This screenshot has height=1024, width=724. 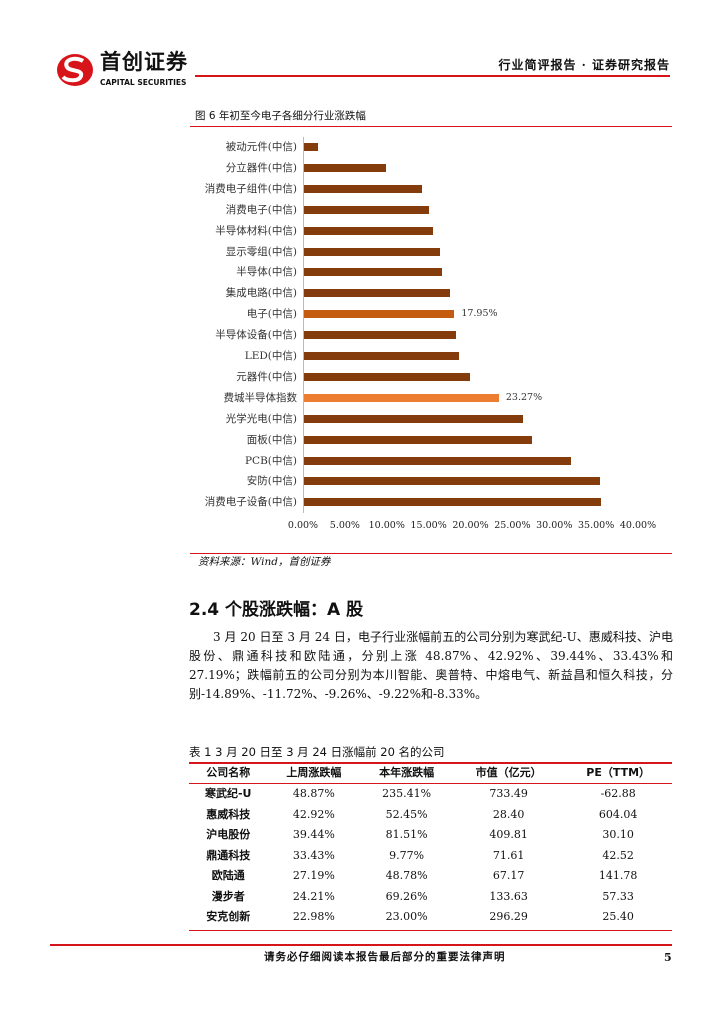 What do you see at coordinates (618, 896) in the screenshot?
I see `value-cell: 57.33` at bounding box center [618, 896].